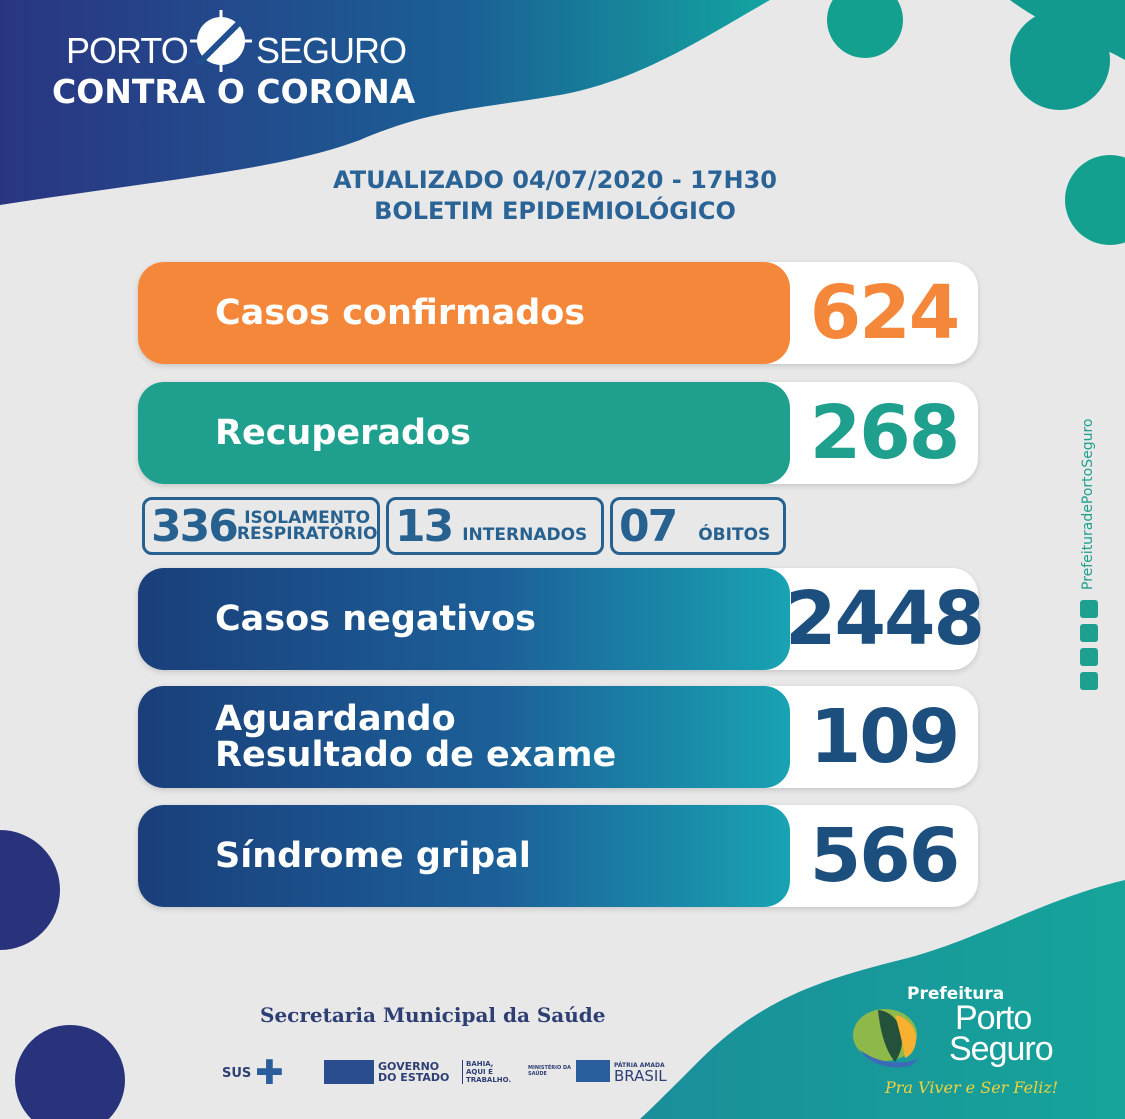 This screenshot has width=1125, height=1119. I want to click on slogan: Pra Viver e Ser Feliz!, so click(972, 1087).